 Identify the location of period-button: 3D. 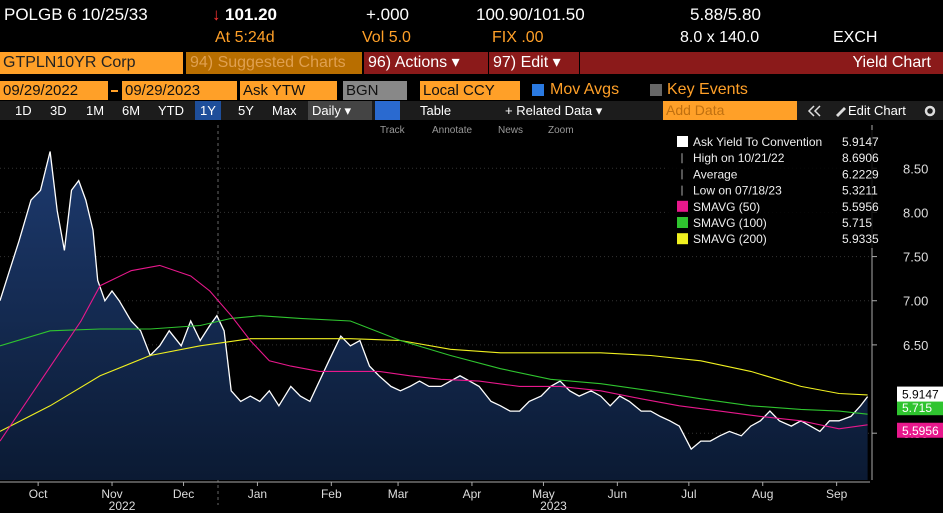
(58, 110).